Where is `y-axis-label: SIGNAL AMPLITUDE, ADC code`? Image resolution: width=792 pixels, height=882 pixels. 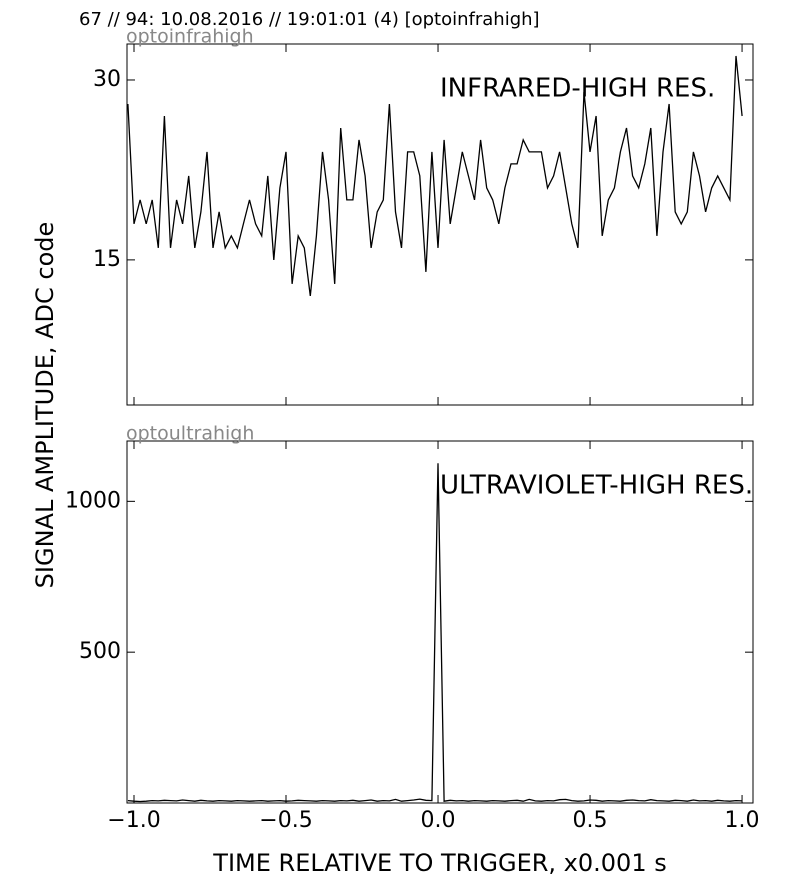
y-axis-label: SIGNAL AMPLITUDE, ADC code is located at coordinates (45, 405).